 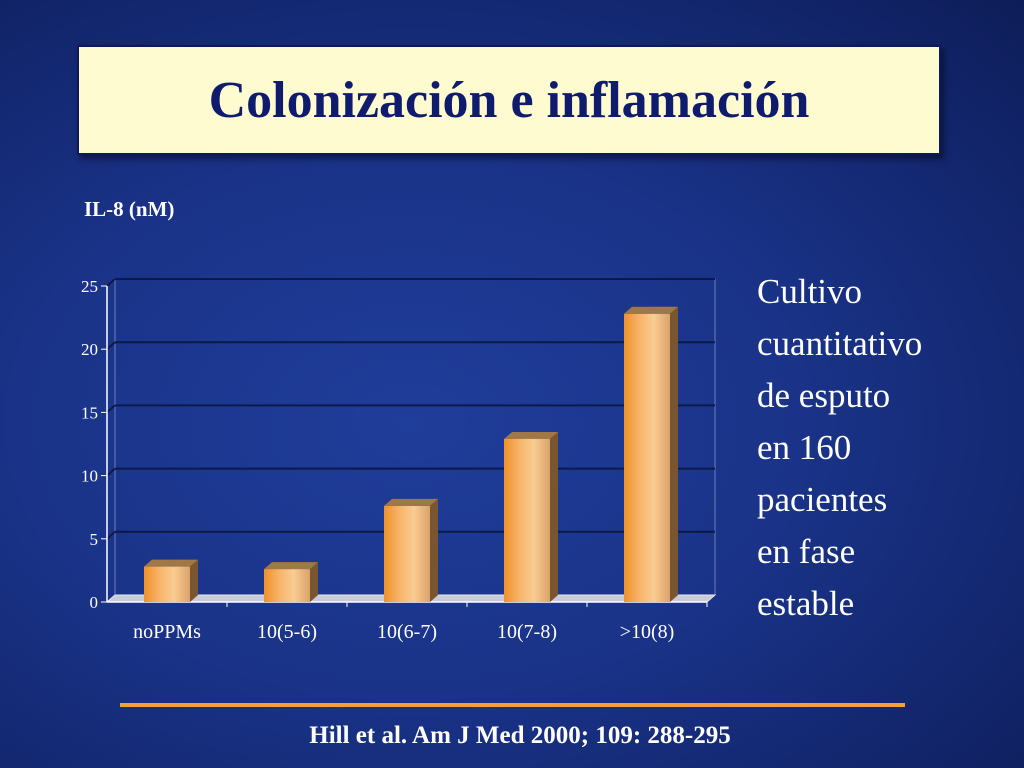 I want to click on title-box: Colonización e inflamación, so click(x=509, y=100).